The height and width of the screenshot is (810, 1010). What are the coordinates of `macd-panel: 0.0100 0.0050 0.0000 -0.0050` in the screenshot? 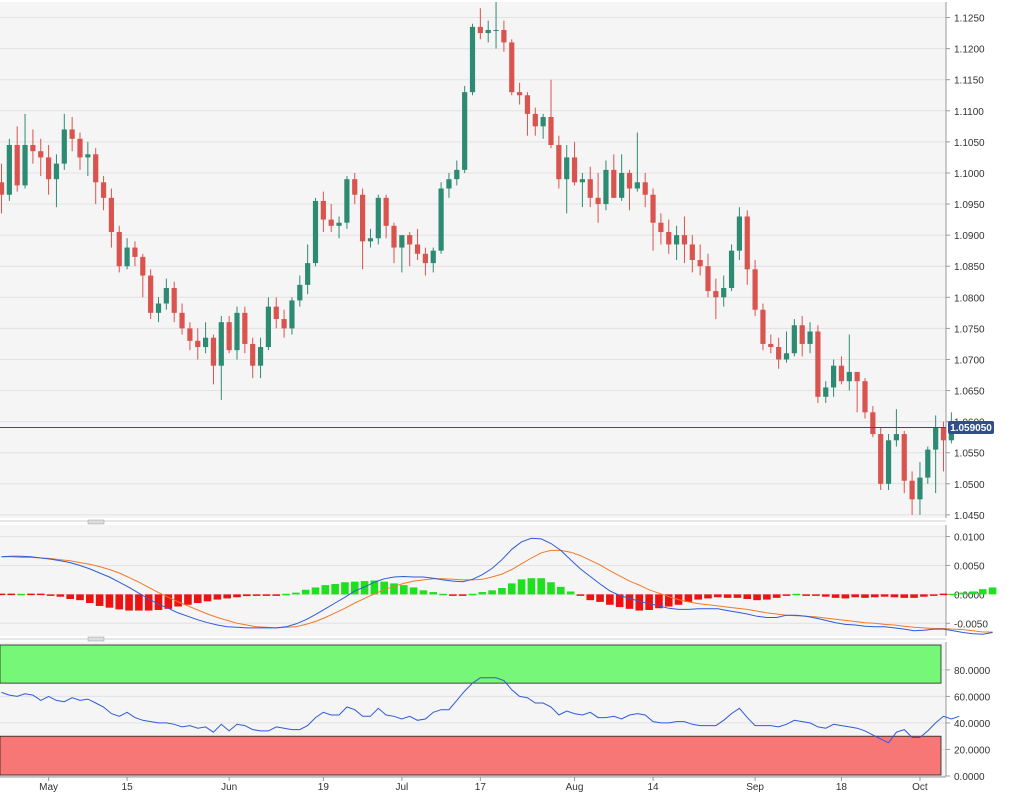 It's located at (498, 580).